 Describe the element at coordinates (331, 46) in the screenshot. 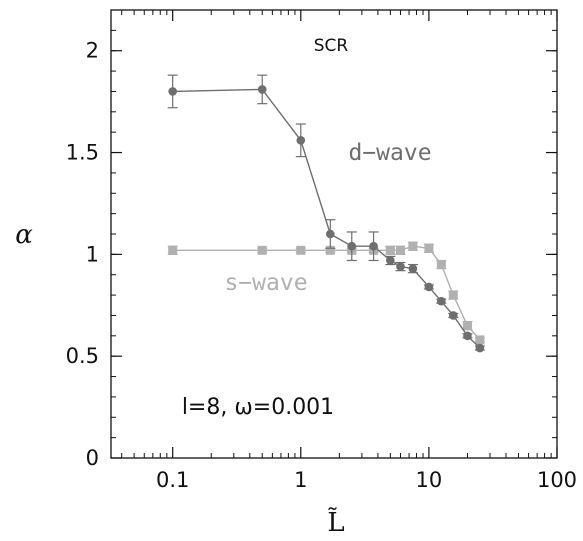

I see `chart-title: SCR` at that location.